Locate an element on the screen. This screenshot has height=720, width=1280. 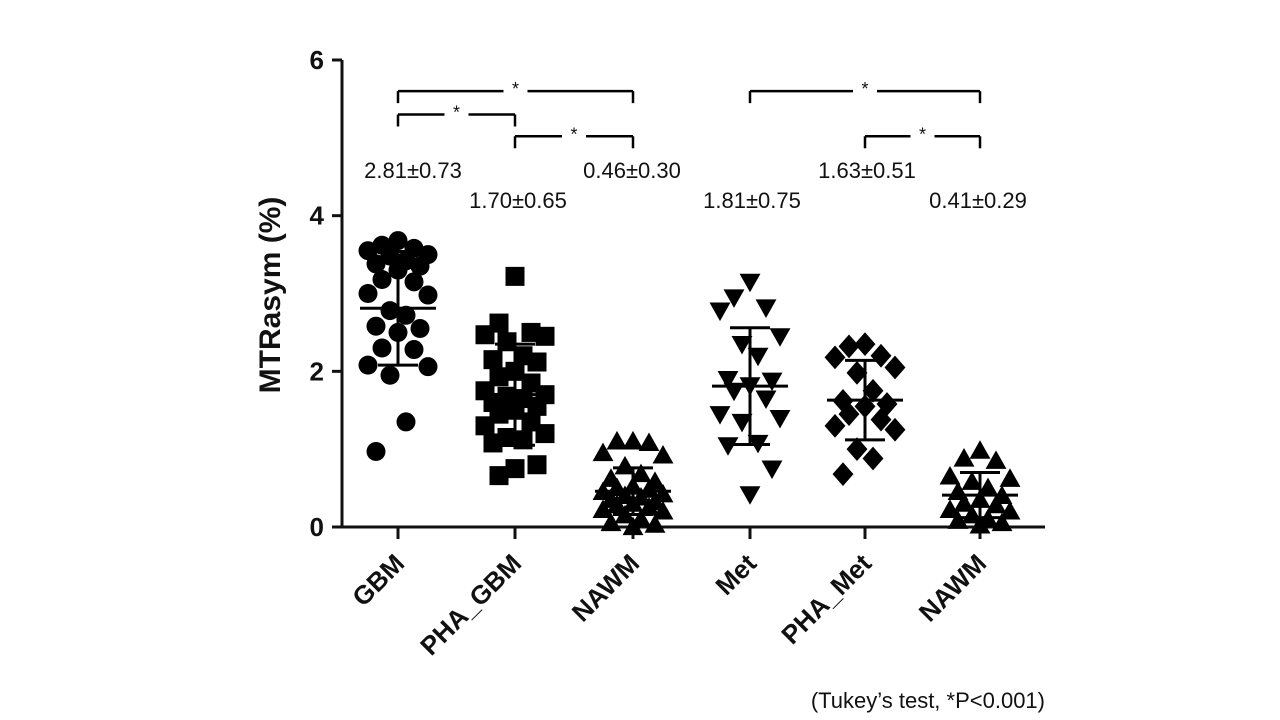
y-tick-label: 2 is located at coordinates (317, 371).